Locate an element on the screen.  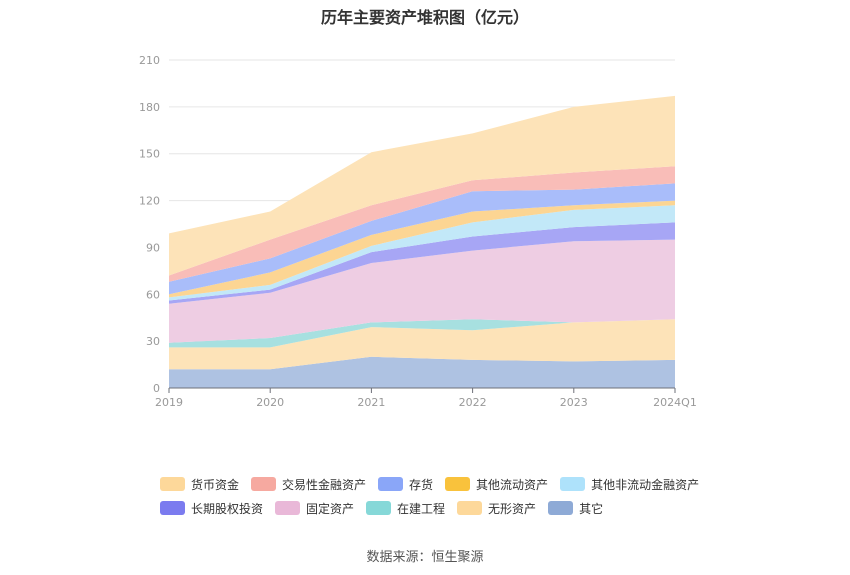
legend-item: 其它 is located at coordinates (575, 508).